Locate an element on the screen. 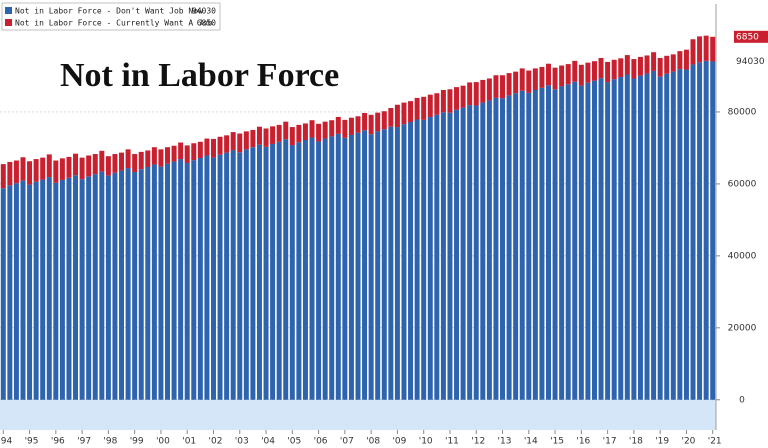 The width and height of the screenshot is (768, 448). x-tick-label: '12 is located at coordinates (478, 442).